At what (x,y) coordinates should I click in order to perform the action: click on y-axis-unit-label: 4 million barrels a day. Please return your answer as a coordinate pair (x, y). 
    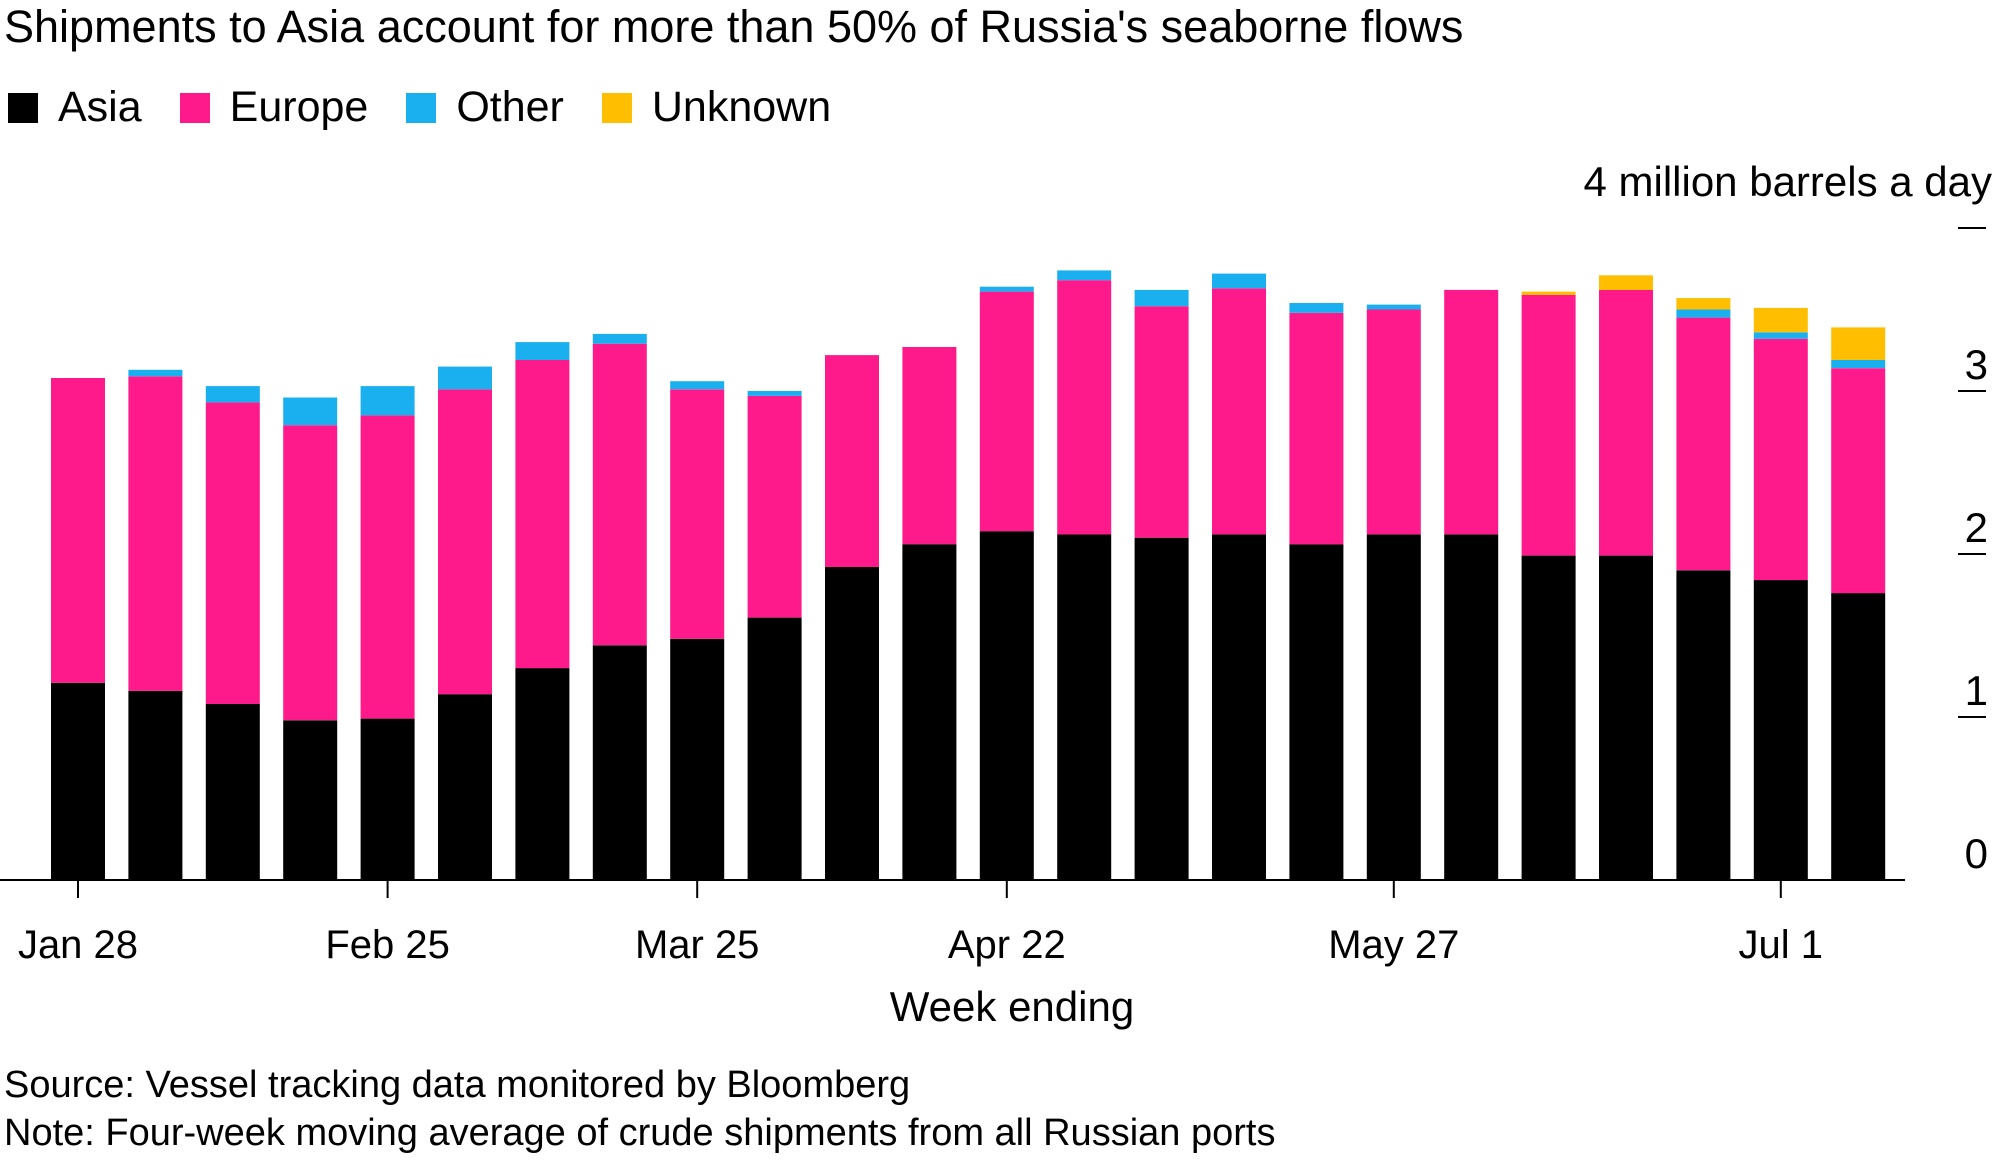
    Looking at the image, I should click on (1787, 181).